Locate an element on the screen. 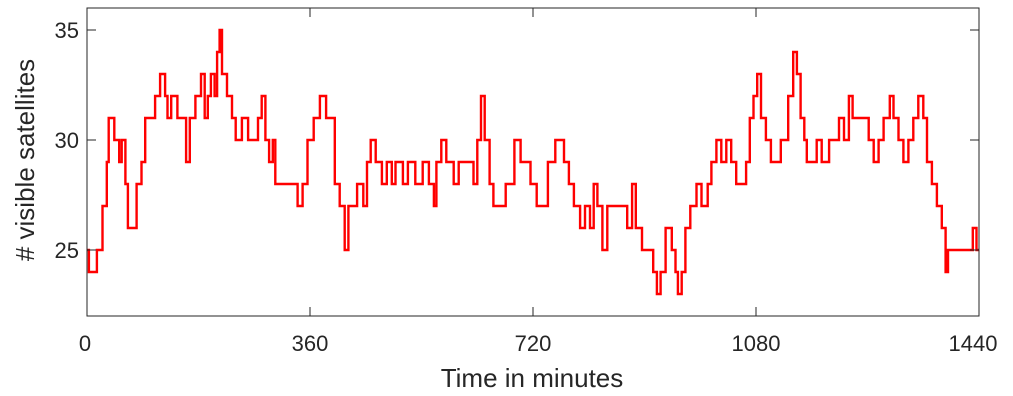 This screenshot has height=396, width=1013. y-tick-label: 30 is located at coordinates (67, 140).